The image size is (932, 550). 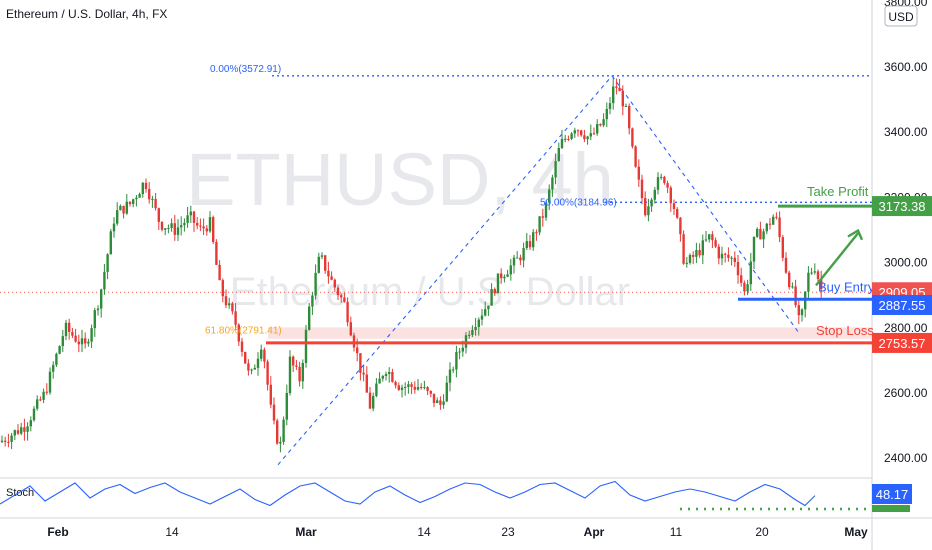 I want to click on currency-badge: USD, so click(x=901, y=16).